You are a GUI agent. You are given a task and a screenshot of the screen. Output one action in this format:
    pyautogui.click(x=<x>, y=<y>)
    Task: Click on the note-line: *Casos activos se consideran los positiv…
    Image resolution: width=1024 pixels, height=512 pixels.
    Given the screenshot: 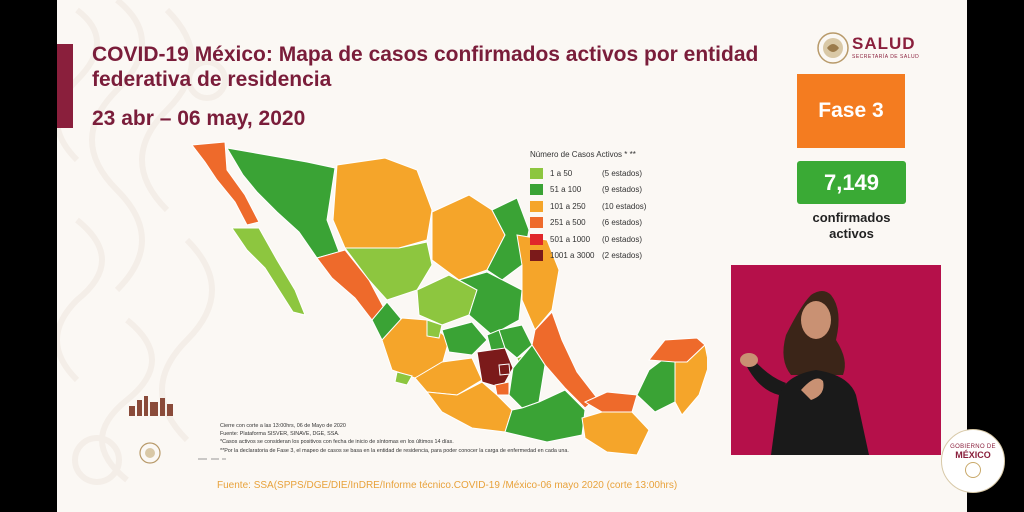 What is the action you would take?
    pyautogui.click(x=337, y=442)
    